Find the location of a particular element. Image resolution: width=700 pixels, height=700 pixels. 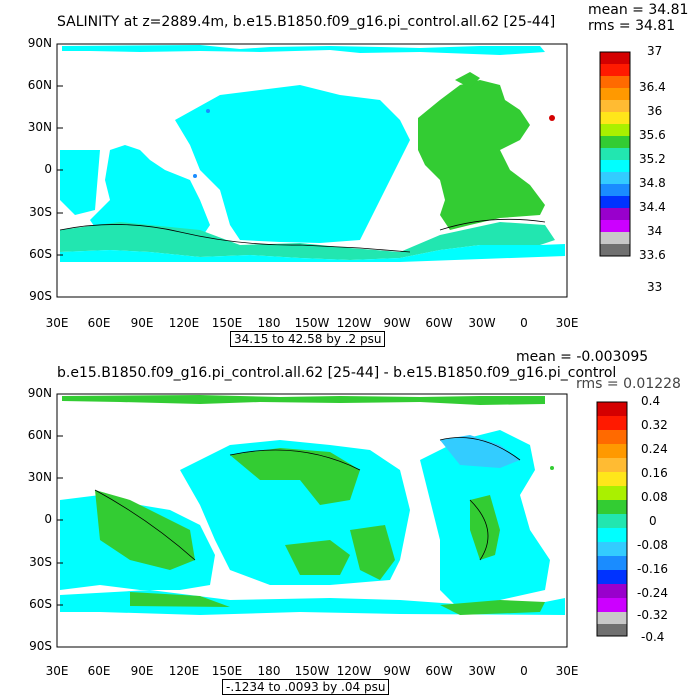

p1-cb-2: 36 is located at coordinates (655, 111).